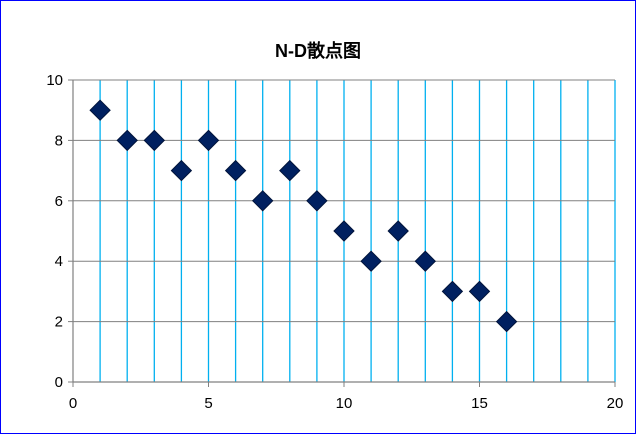 The height and width of the screenshot is (434, 636). I want to click on y-tick-label: 2, so click(59, 322).